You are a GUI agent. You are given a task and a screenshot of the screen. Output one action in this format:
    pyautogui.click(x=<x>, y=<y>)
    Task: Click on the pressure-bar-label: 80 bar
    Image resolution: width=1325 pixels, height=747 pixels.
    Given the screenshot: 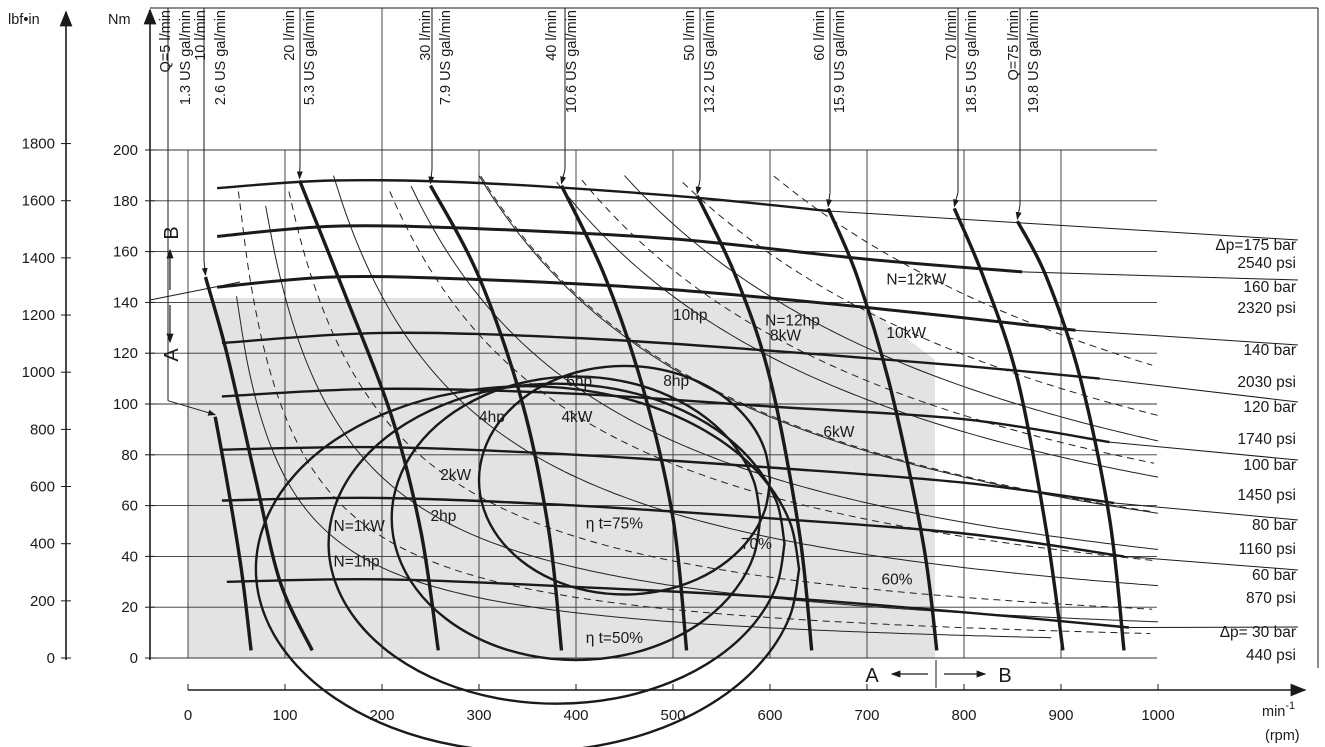 What is the action you would take?
    pyautogui.click(x=1274, y=525)
    